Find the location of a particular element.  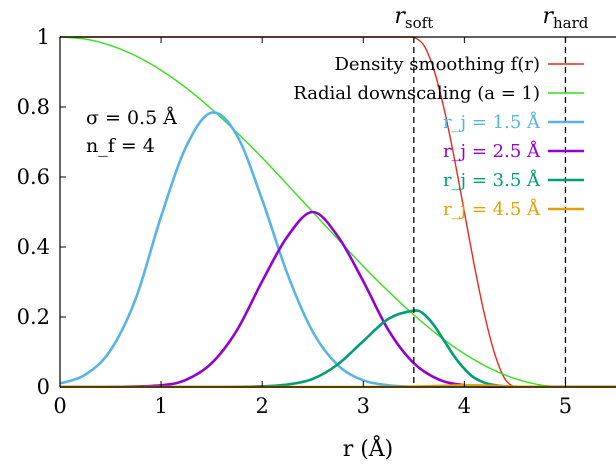

x-tick-label: 1 is located at coordinates (160, 406).